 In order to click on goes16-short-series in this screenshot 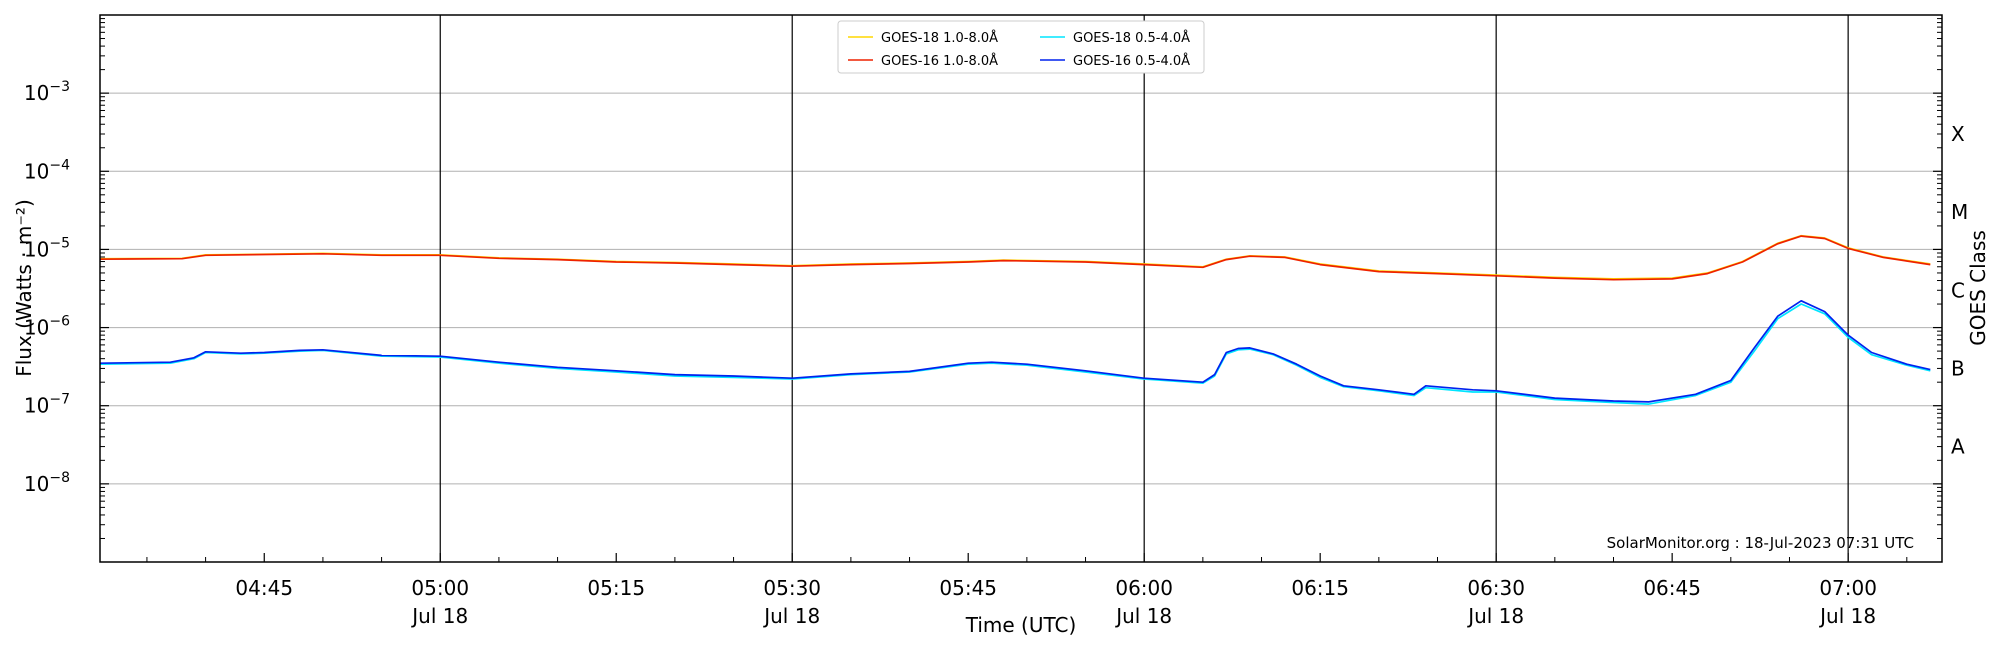, I will do `click(1015, 351)`.